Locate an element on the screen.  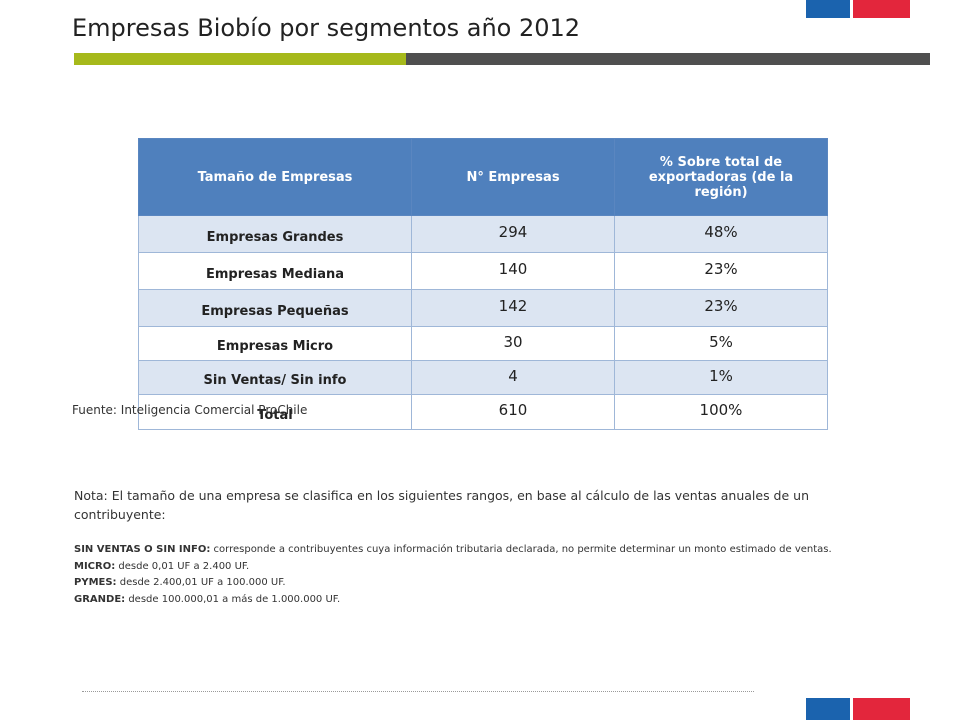
table-row: Sin Ventas/ Sin info 4 1% is located at coordinates (483, 377).